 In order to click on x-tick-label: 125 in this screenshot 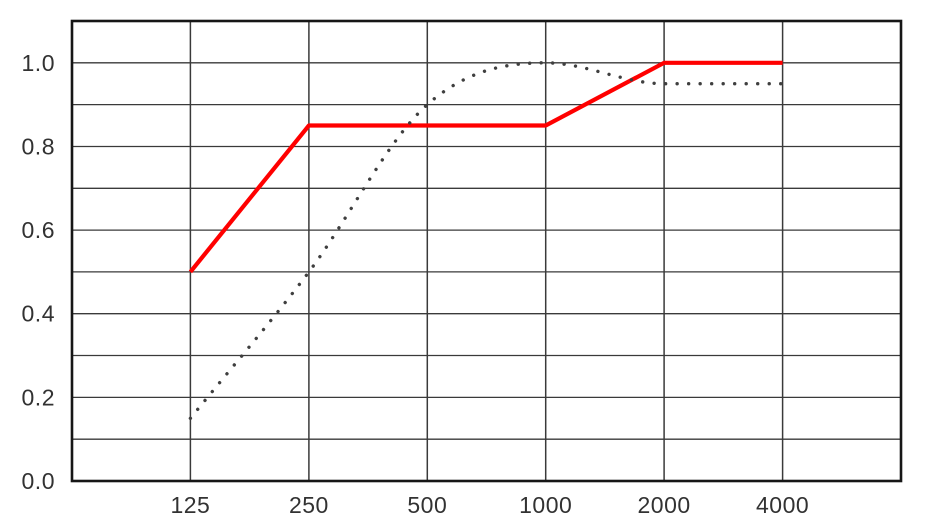, I will do `click(190, 505)`.